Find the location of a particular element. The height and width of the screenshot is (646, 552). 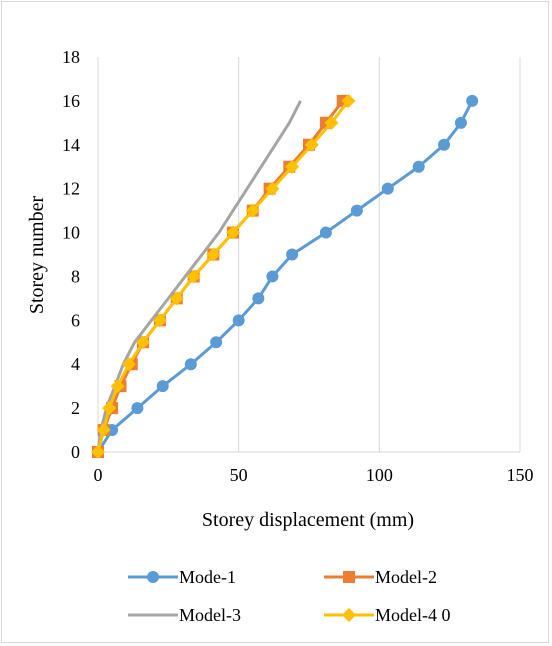

legend-item: Model-3 is located at coordinates (184, 615).